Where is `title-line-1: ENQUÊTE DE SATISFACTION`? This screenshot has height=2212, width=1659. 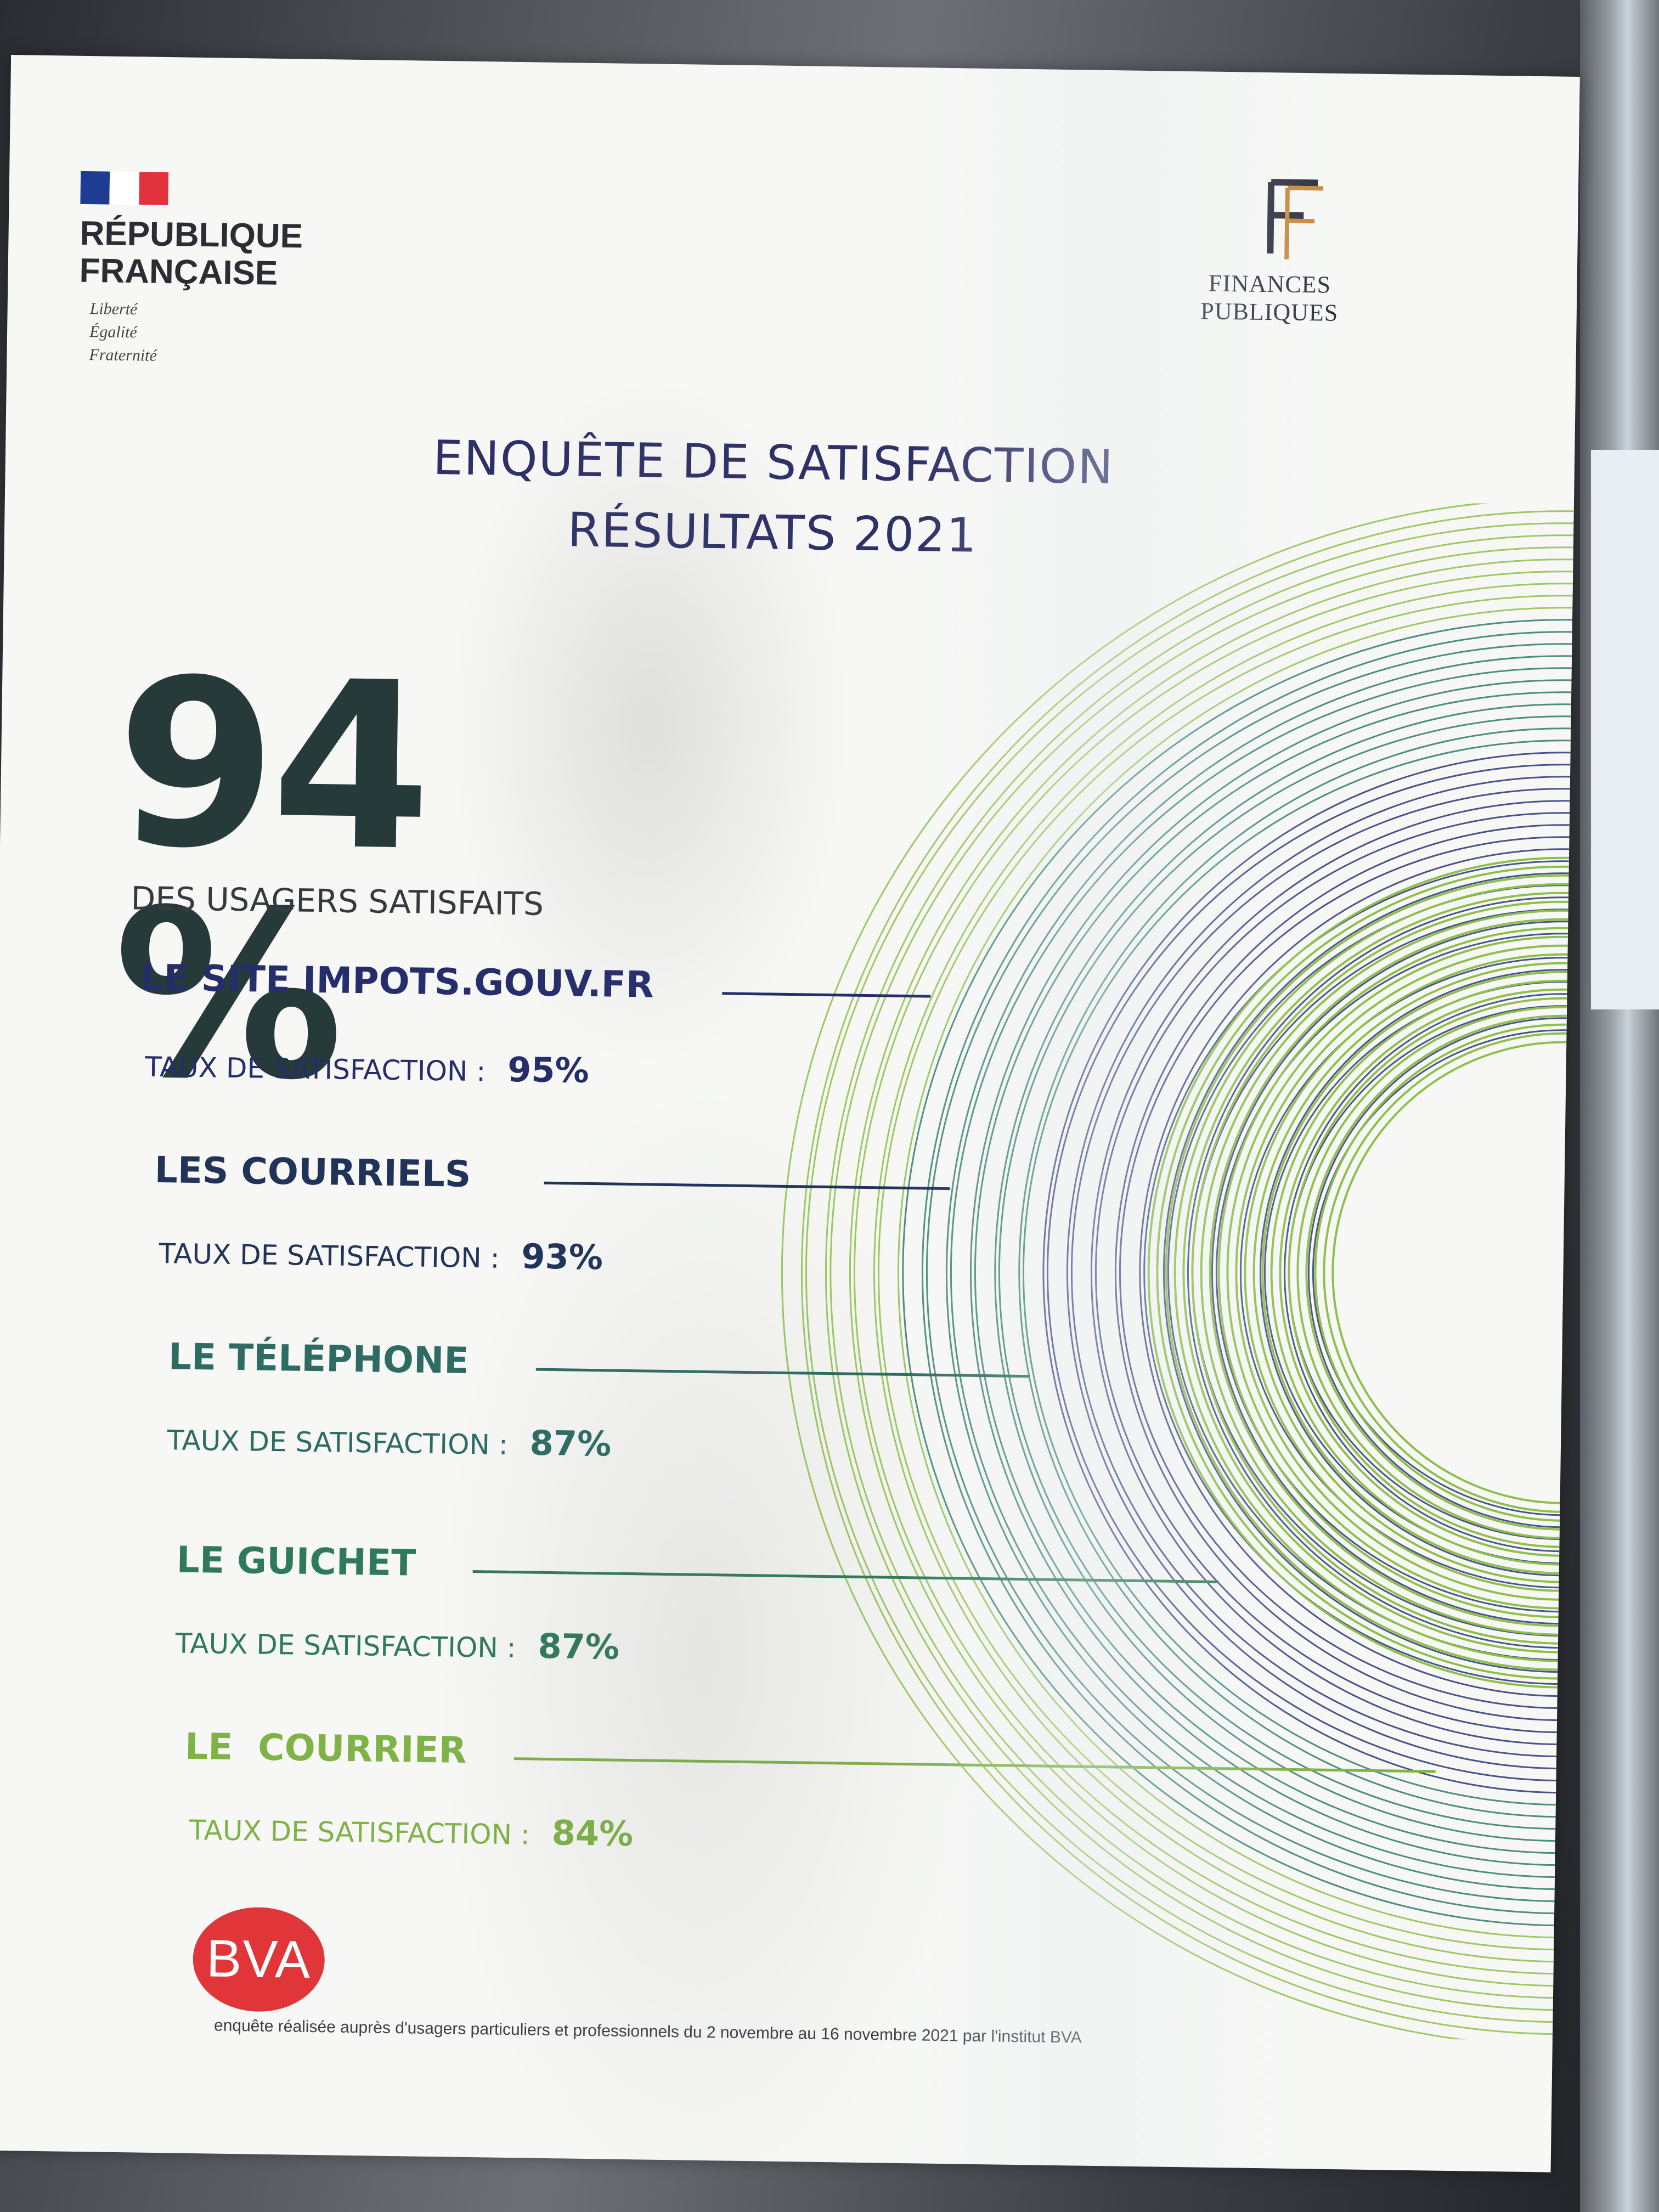 title-line-1: ENQUÊTE DE SATISFACTION is located at coordinates (773, 462).